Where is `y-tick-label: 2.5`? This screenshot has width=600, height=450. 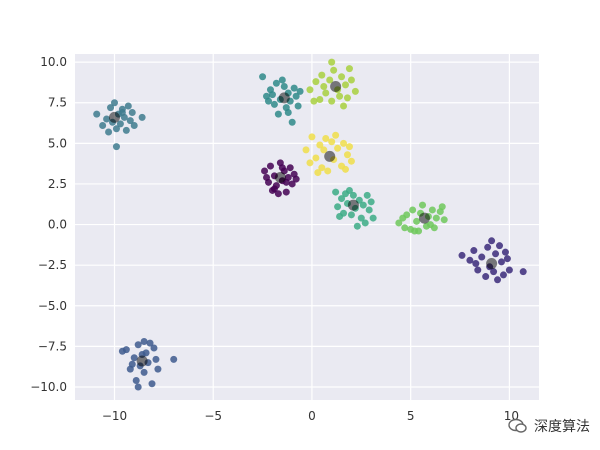
y-tick-label: 2.5 is located at coordinates (57, 184).